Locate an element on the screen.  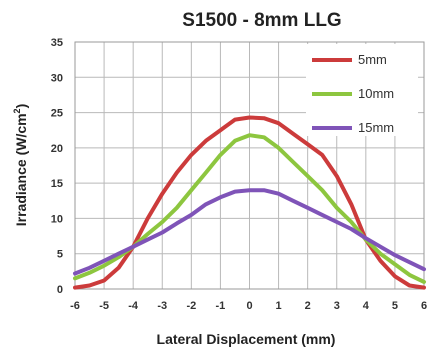
x-tick-label: 3 is located at coordinates (337, 306).